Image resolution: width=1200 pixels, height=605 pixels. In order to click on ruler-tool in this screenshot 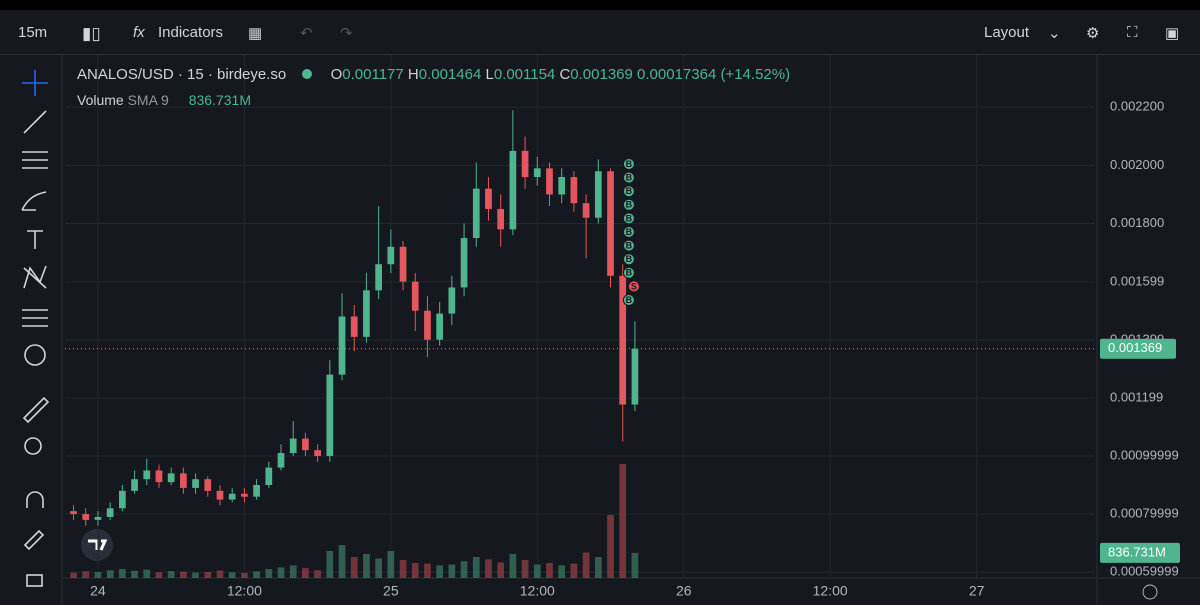, I will do `click(36, 410)`.